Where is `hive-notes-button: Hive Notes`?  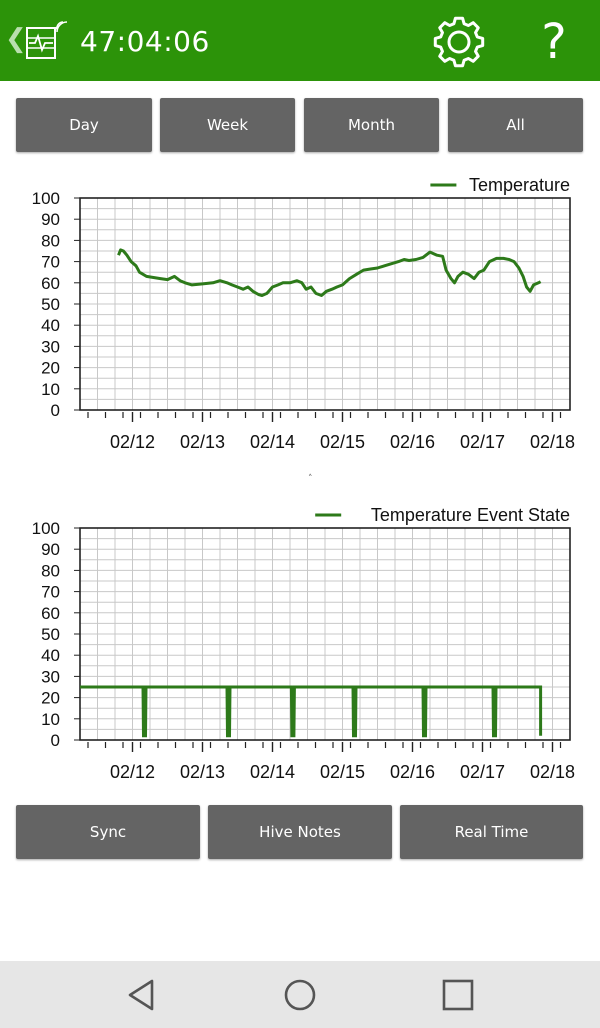
hive-notes-button: Hive Notes is located at coordinates (300, 832).